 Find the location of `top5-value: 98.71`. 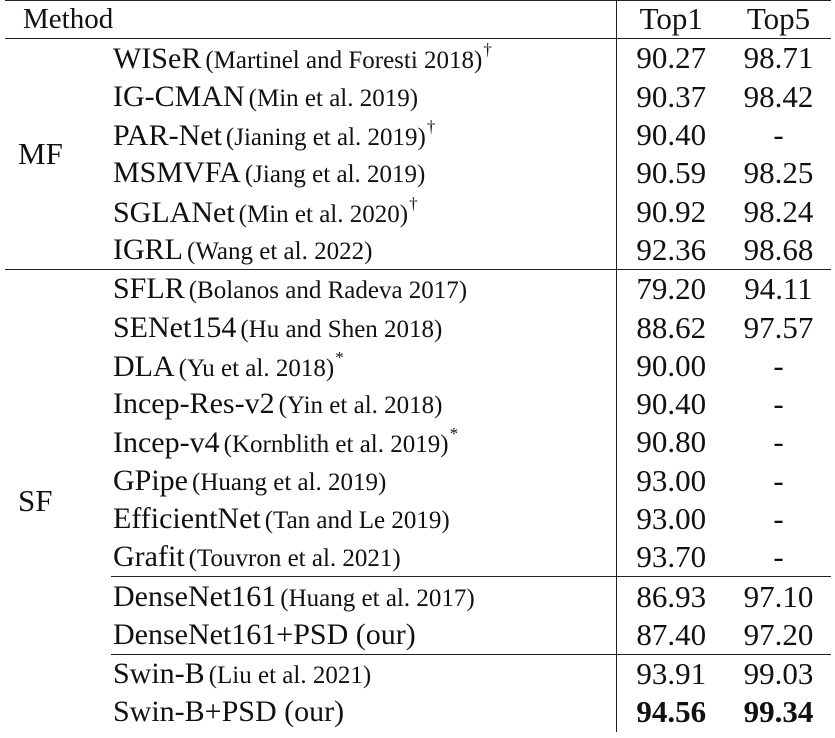

top5-value: 98.71 is located at coordinates (778, 58).